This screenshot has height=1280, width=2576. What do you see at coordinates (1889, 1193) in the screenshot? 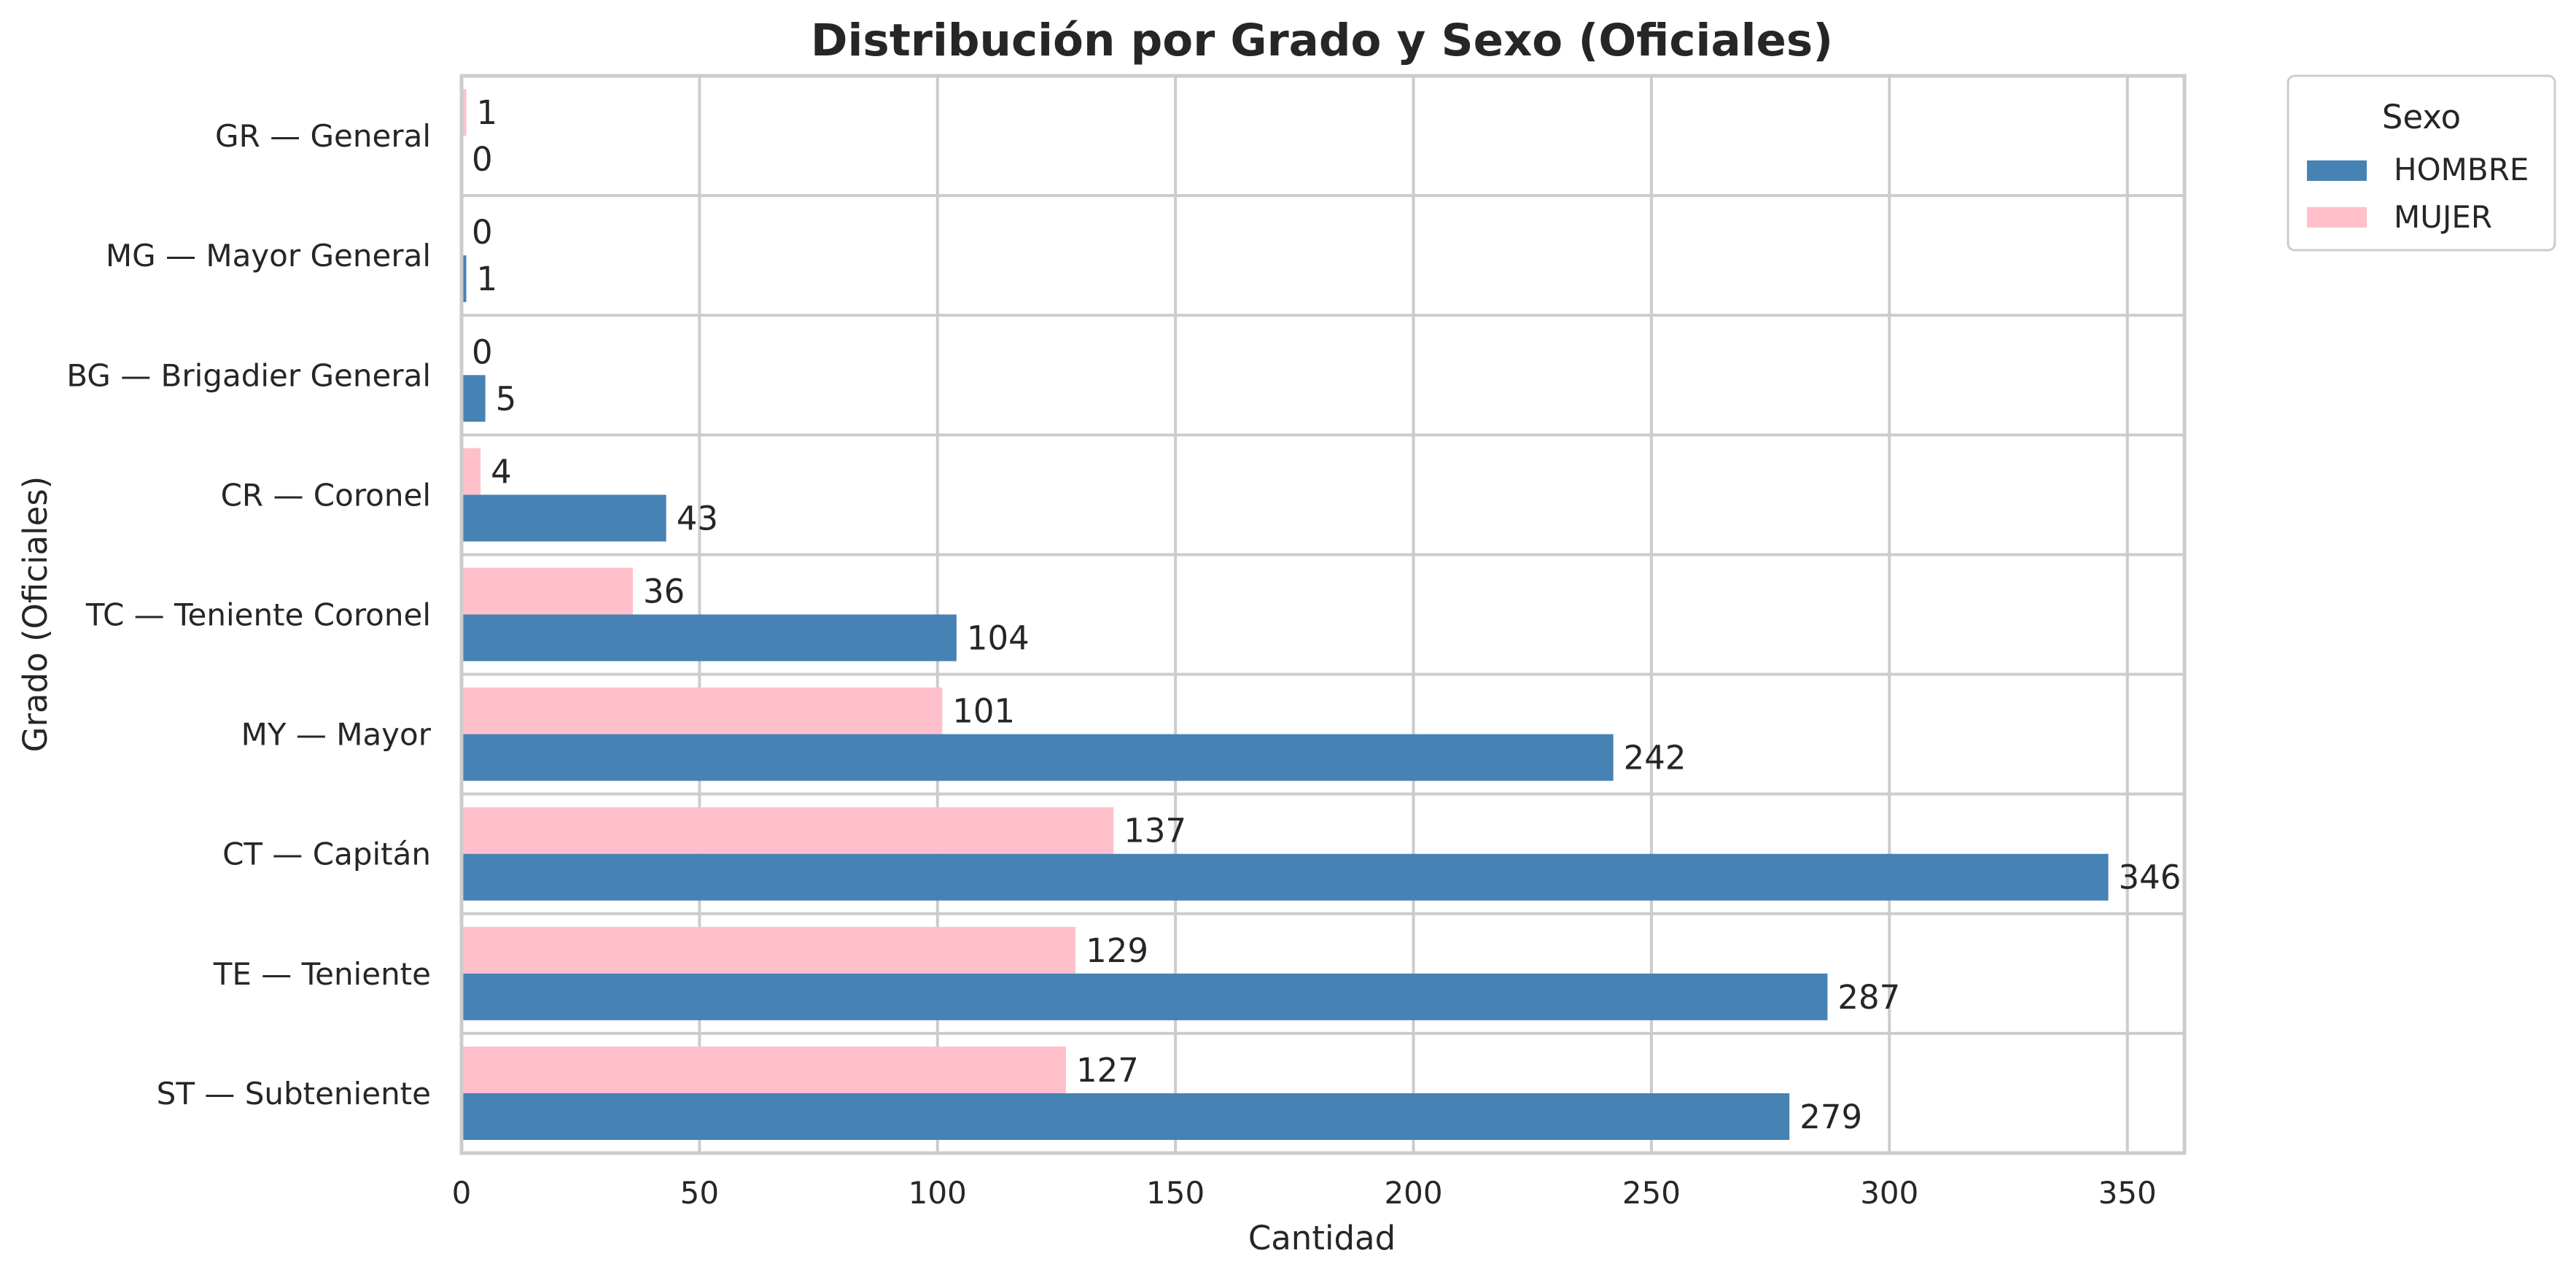
I see `x-tick-label: 300` at bounding box center [1889, 1193].